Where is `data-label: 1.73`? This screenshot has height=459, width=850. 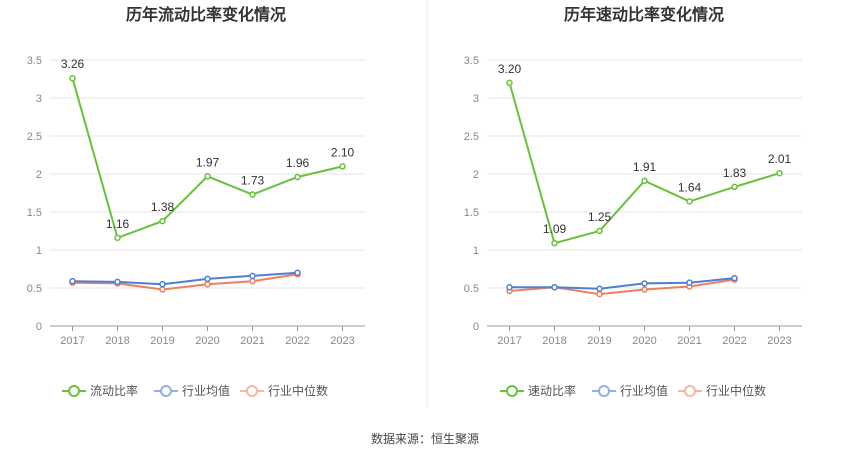
data-label: 1.73 is located at coordinates (253, 181).